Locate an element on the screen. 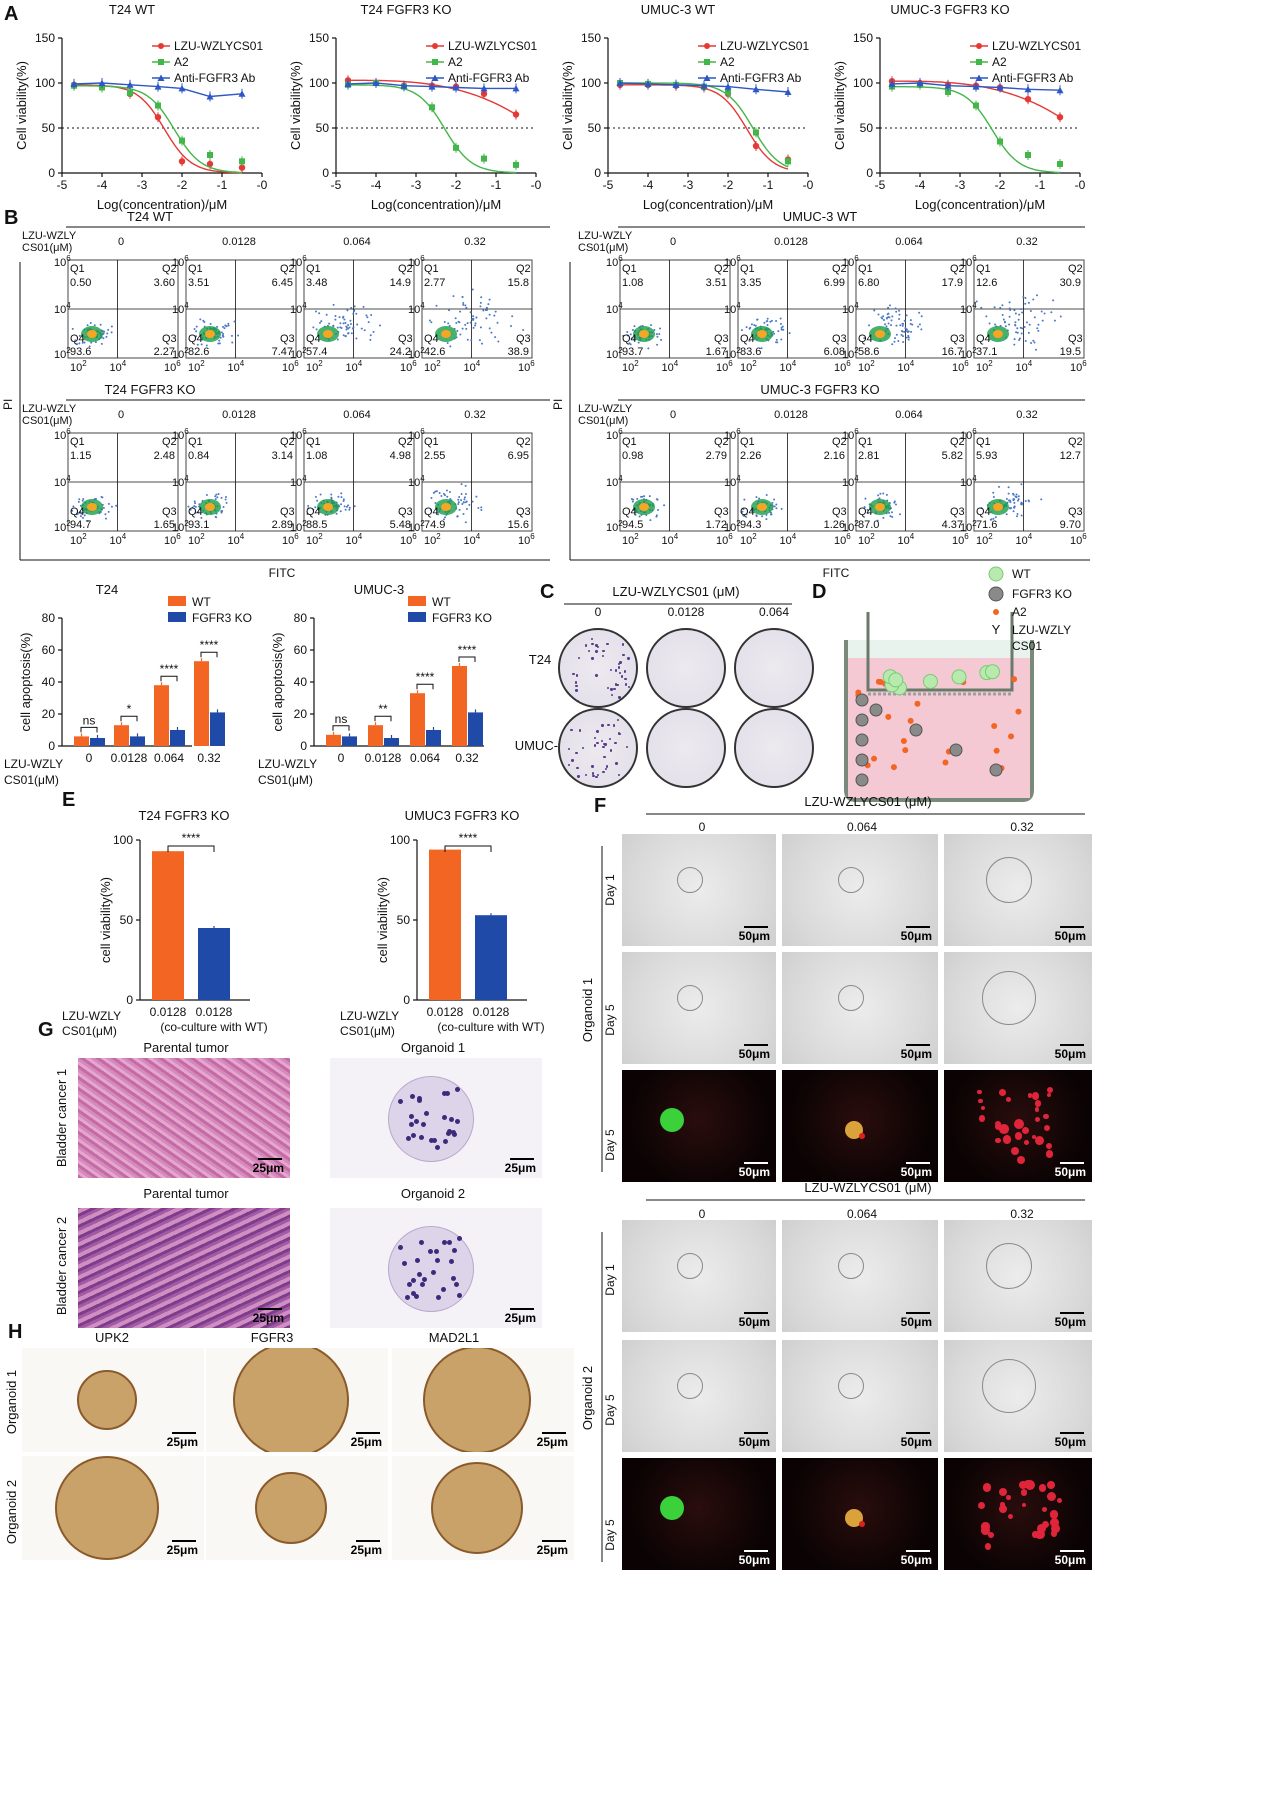 This screenshot has height=1810, width=1280. bar-legend-swatch is located at coordinates (177, 601).